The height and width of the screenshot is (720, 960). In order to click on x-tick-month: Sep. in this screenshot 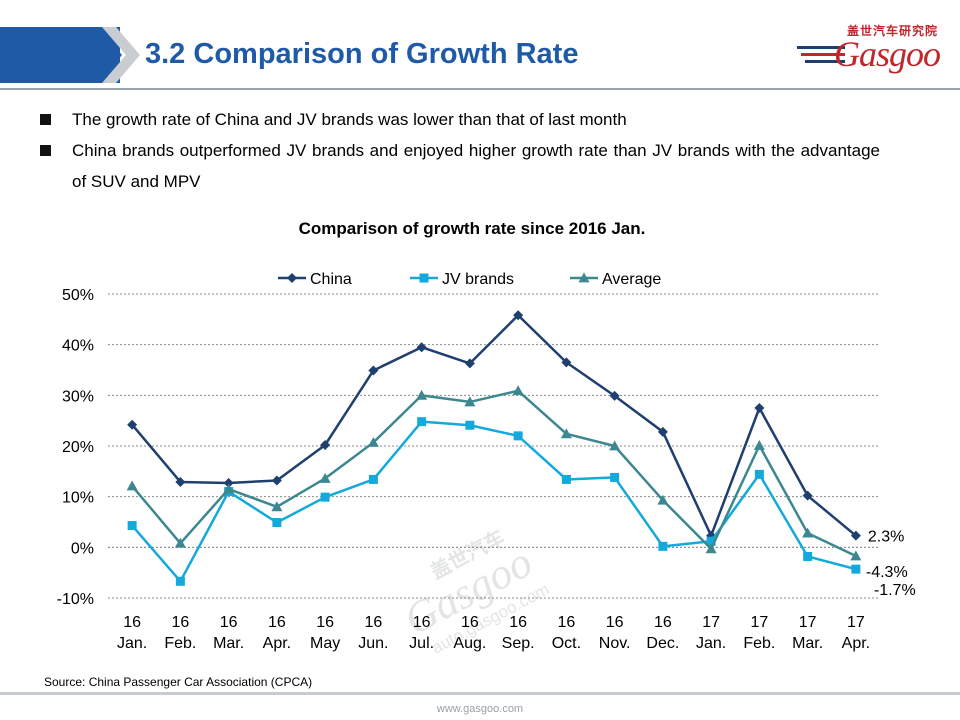, I will do `click(518, 643)`.